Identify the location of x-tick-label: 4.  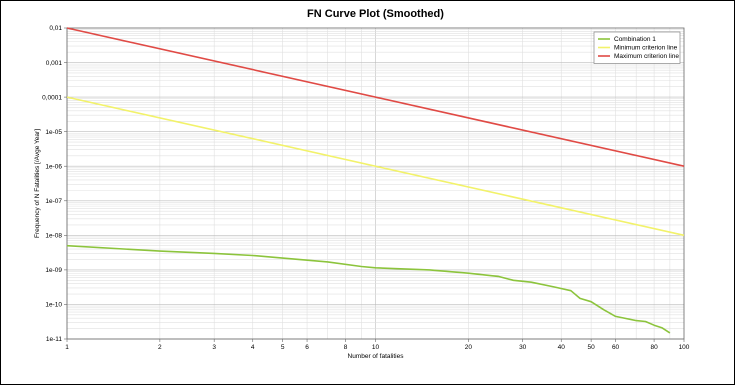
(253, 347).